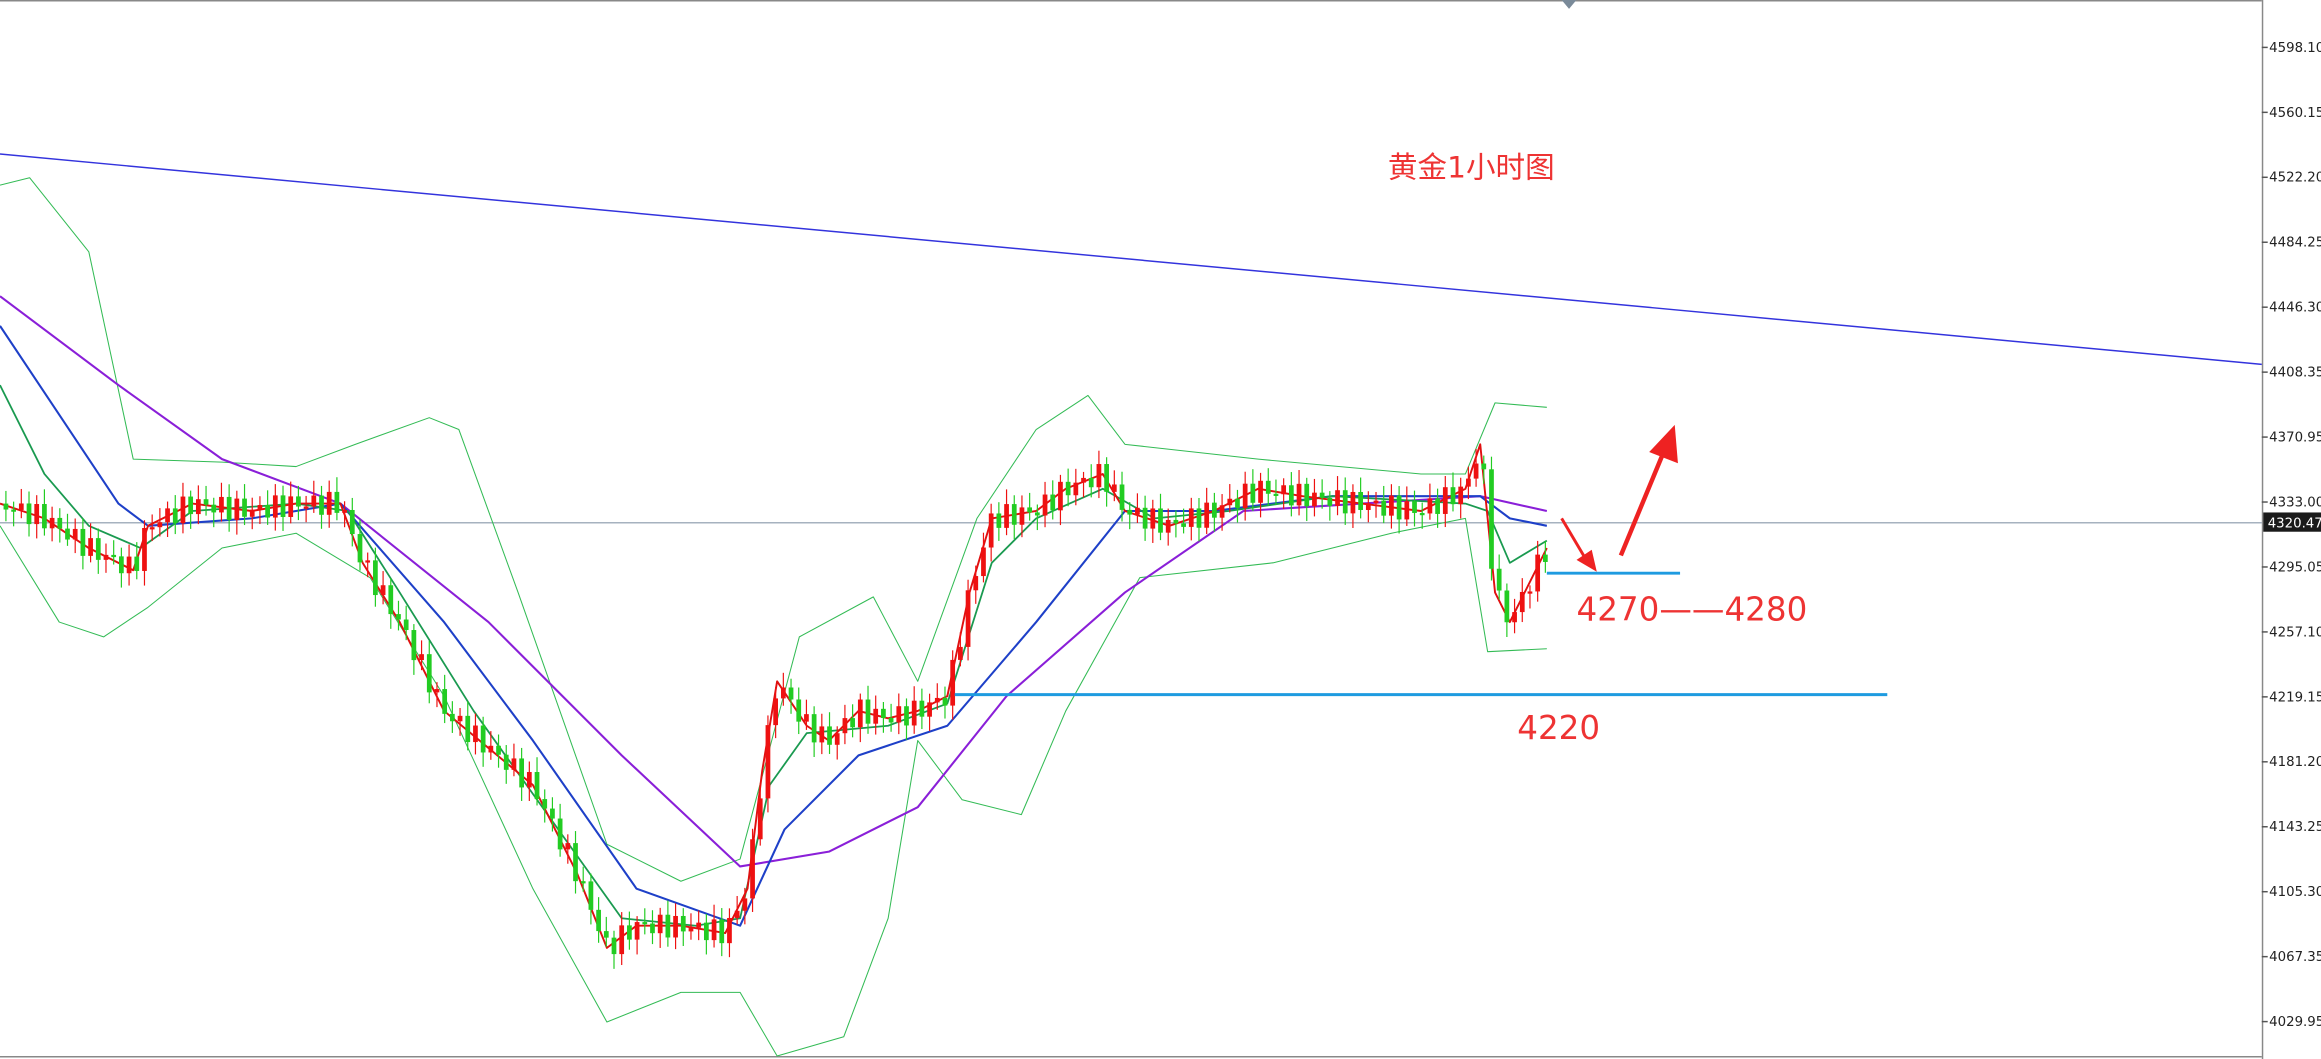  I want to click on range-annotation: 4270——4280, so click(1691, 610).